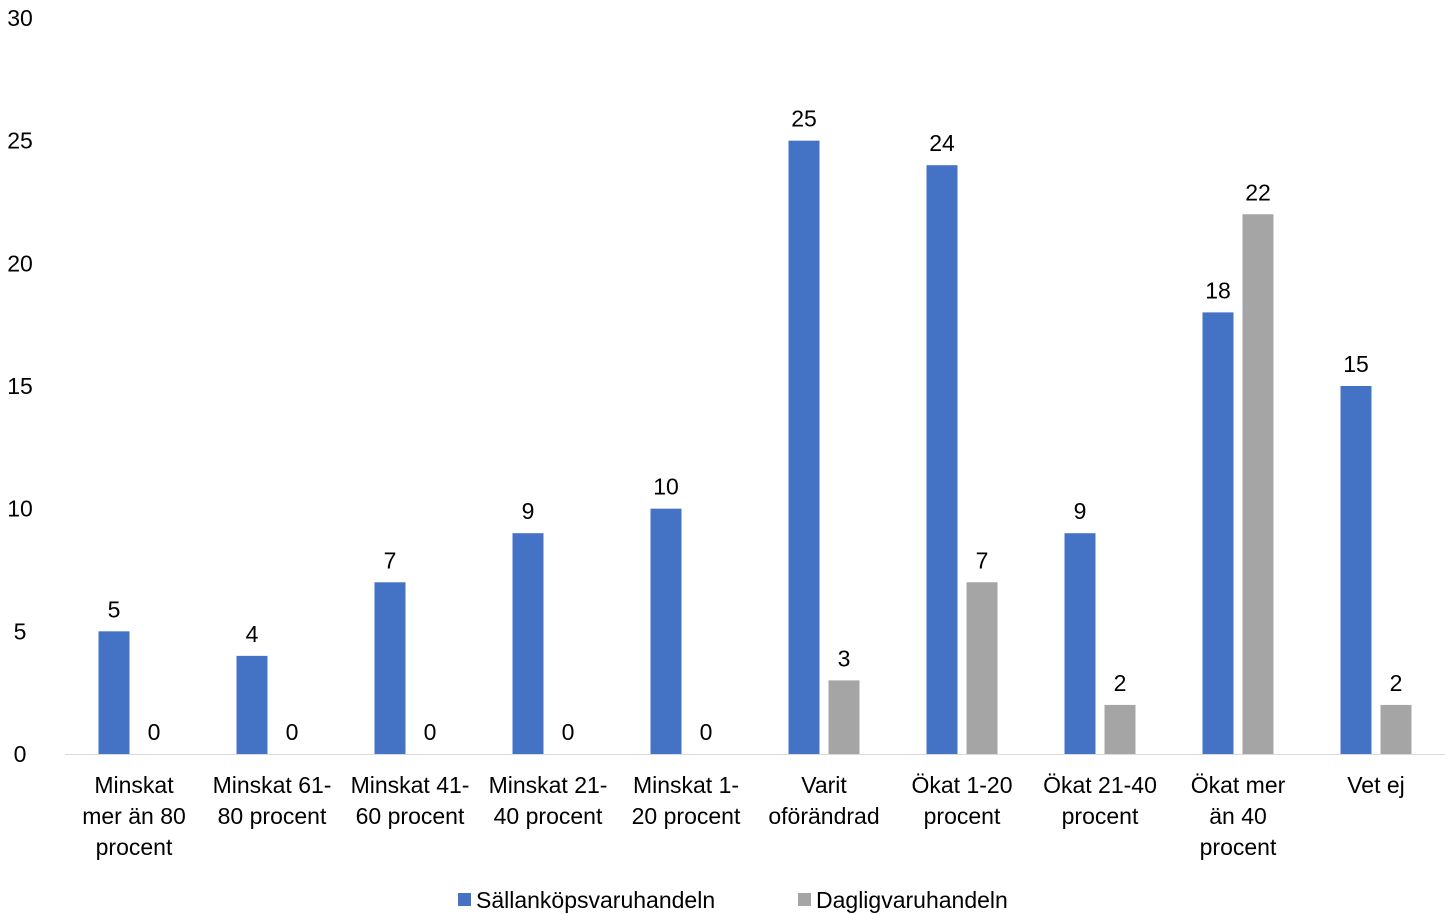 This screenshot has width=1445, height=914. Describe the element at coordinates (595, 900) in the screenshot. I see `legend-label: Sällanköpsvaruhandeln` at that location.